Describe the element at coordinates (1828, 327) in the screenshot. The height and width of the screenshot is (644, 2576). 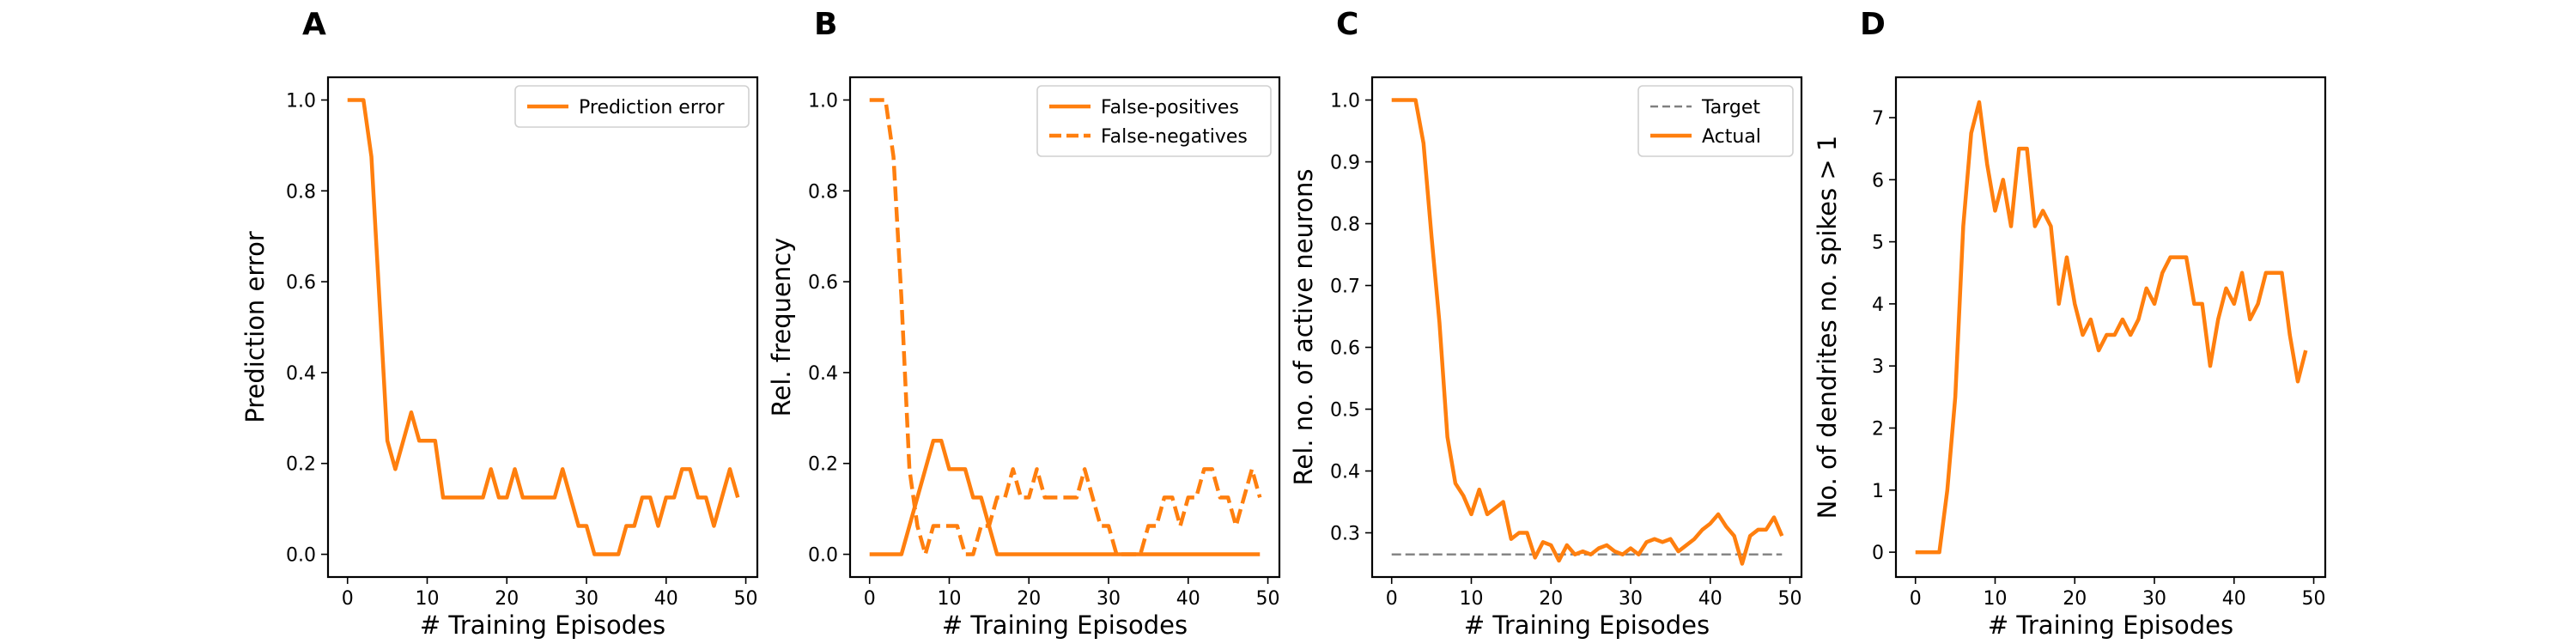
I see `panel-d-ylabel: No. of dendrites no. spikes > 1` at that location.